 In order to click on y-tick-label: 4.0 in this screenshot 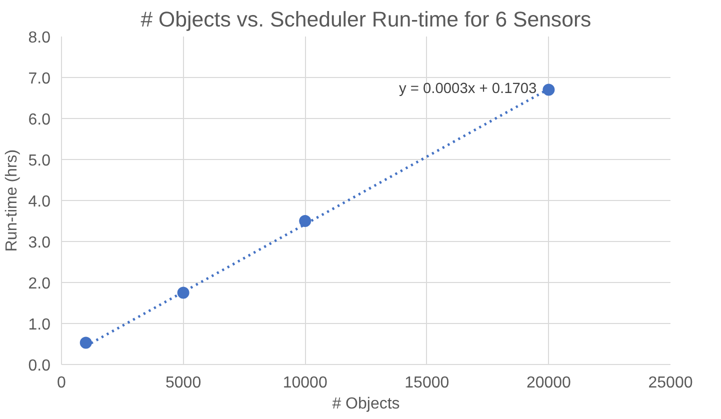, I will do `click(39, 202)`.